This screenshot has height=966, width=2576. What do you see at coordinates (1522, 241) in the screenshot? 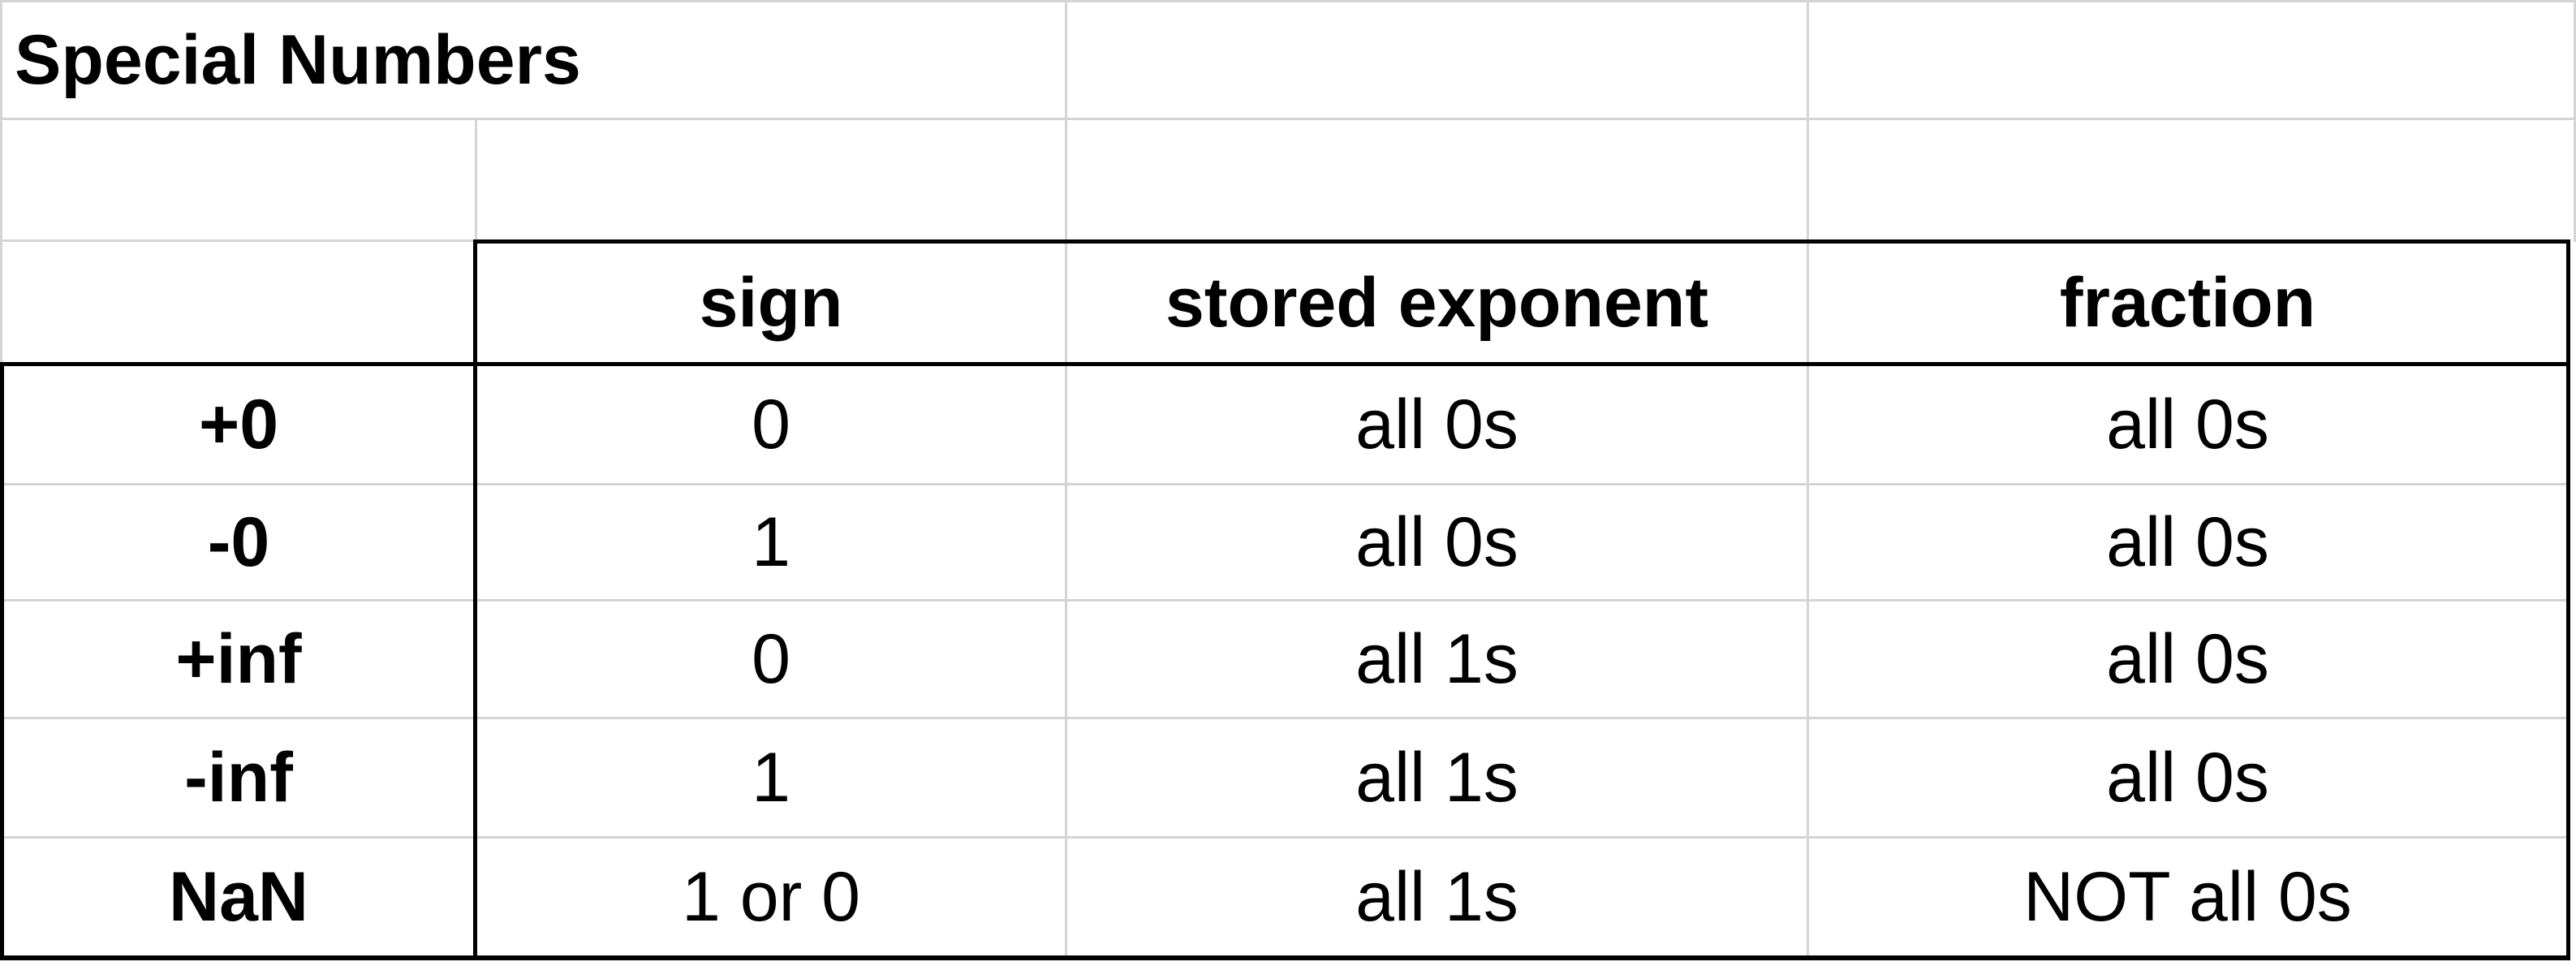
I see `table-border-top-header` at bounding box center [1522, 241].